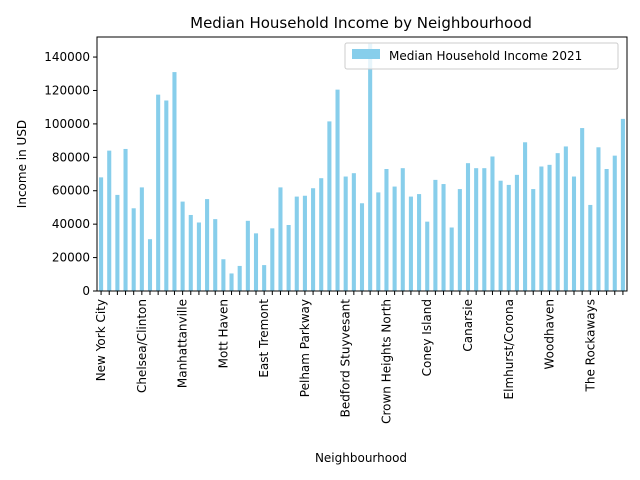 Image resolution: width=640 pixels, height=480 pixels. I want to click on x-tick-label-45: Canarsie, so click(468, 325).